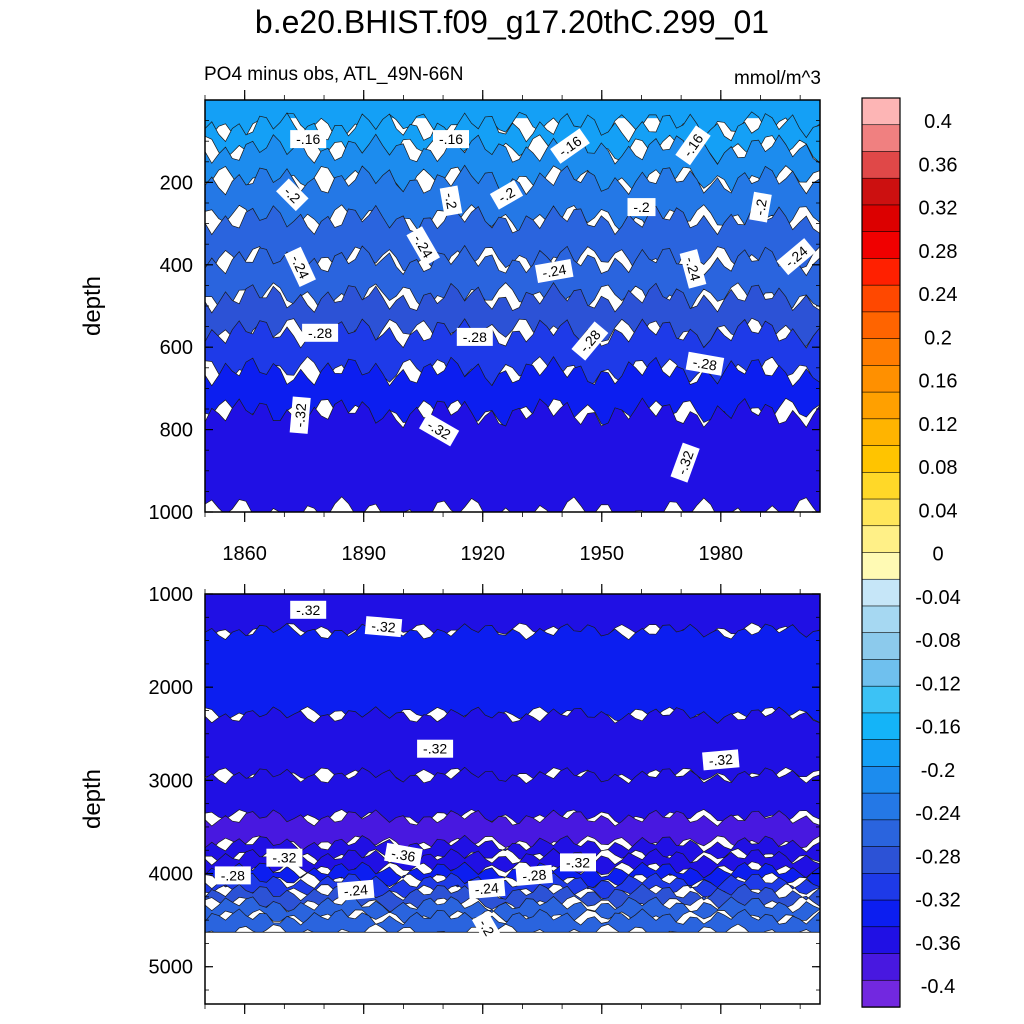 This screenshot has width=1024, height=1024. I want to click on contour-label-text: -.36, so click(403, 855).